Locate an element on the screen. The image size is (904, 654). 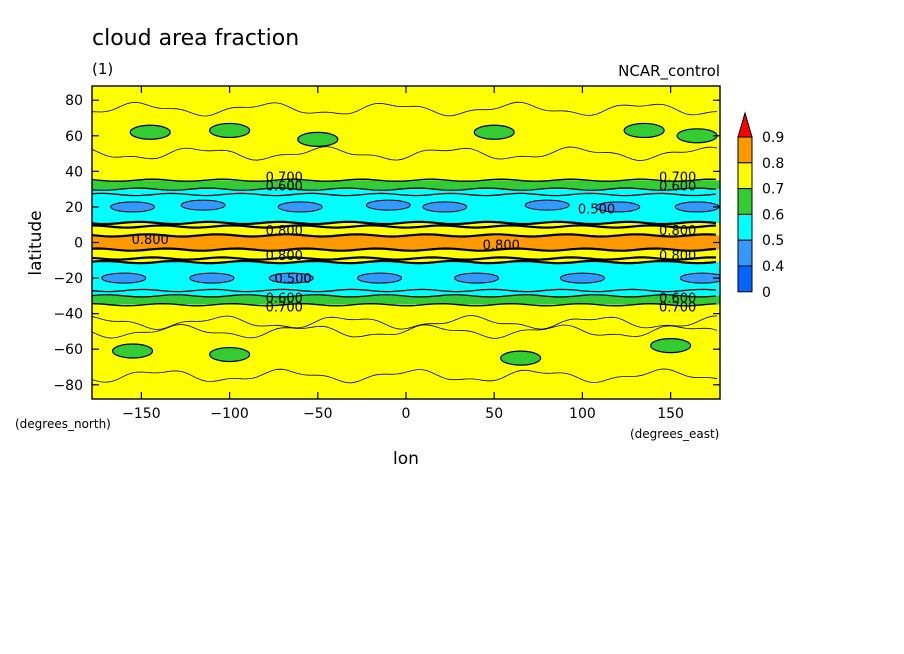
x-tick-label-1: −100 is located at coordinates (229, 414).